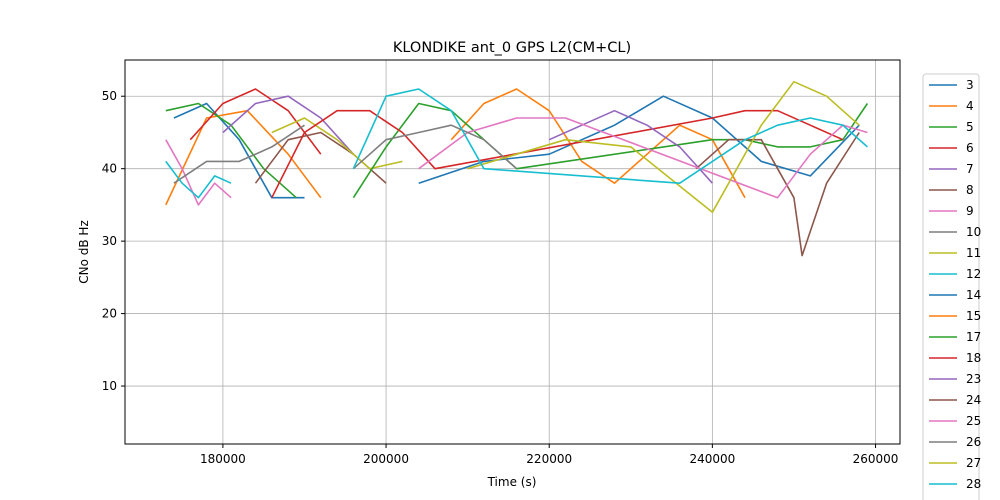 The width and height of the screenshot is (1000, 500). What do you see at coordinates (973, 253) in the screenshot?
I see `legend-entry-11: 11` at bounding box center [973, 253].